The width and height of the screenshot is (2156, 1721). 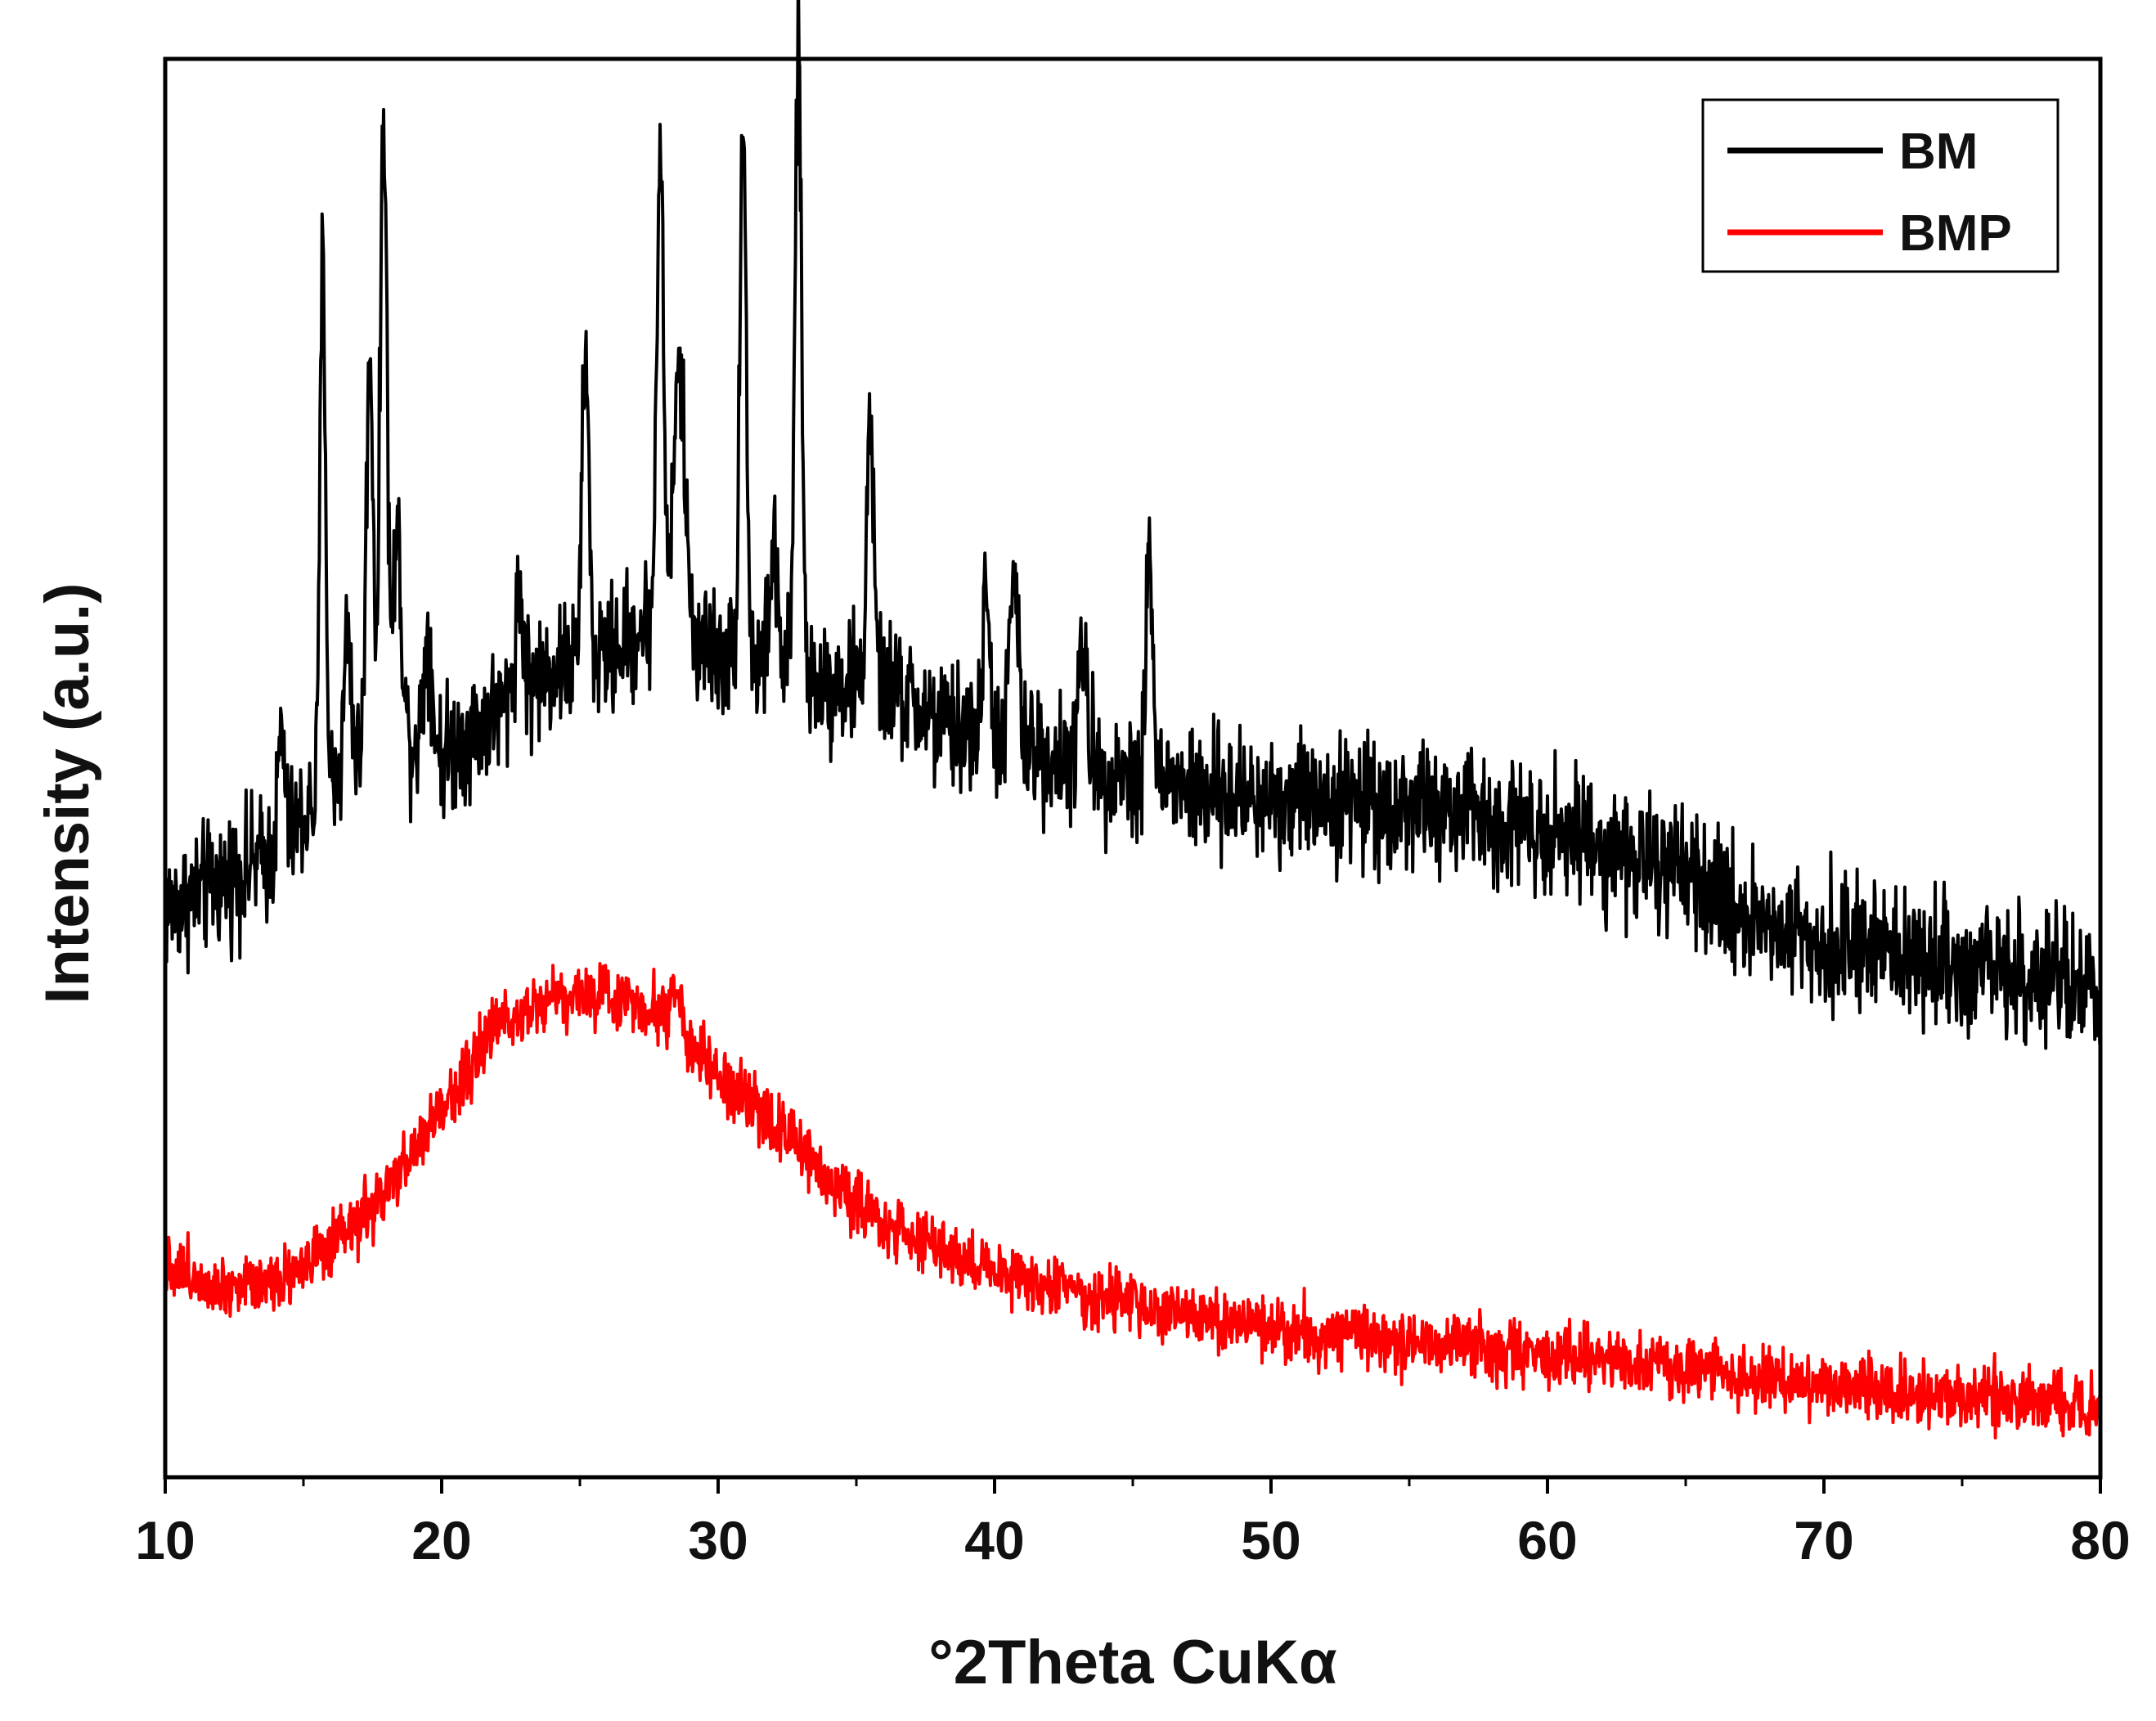 I want to click on x-tick-label: 20, so click(x=441, y=1540).